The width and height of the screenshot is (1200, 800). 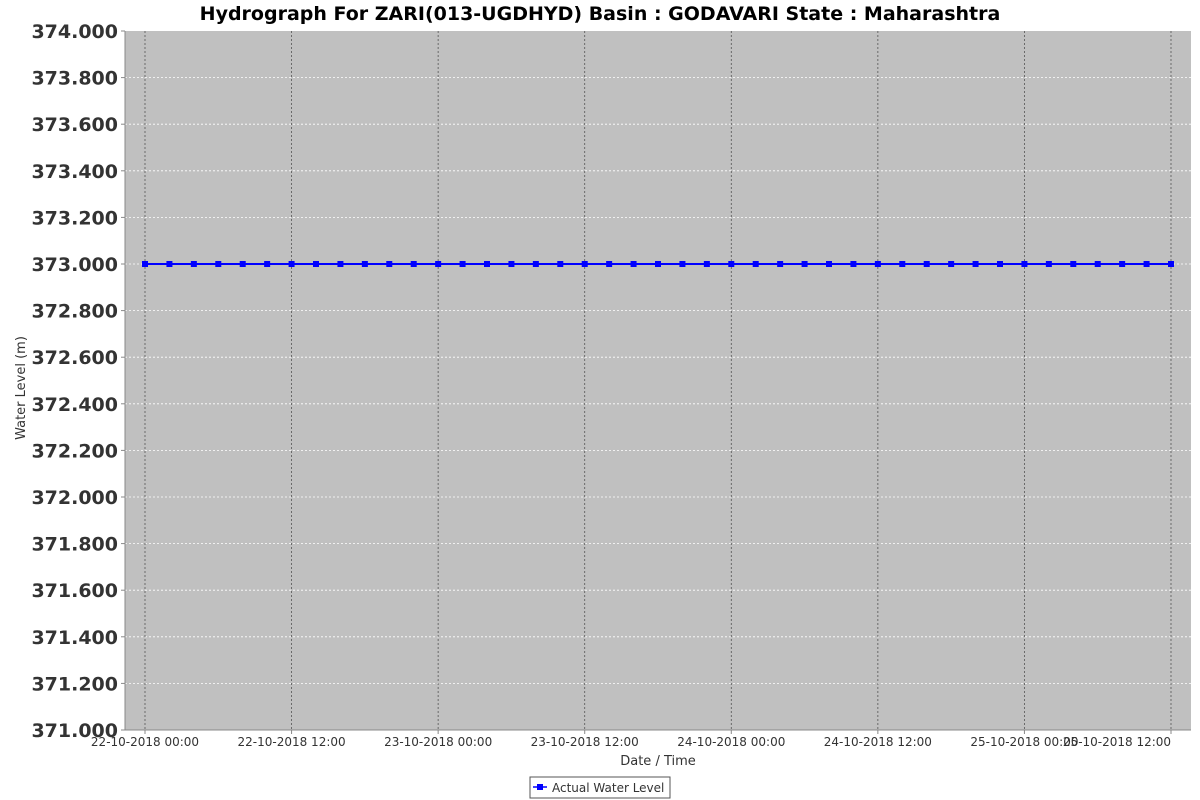 What do you see at coordinates (74, 79) in the screenshot?
I see `y-tick-label: 373.800` at bounding box center [74, 79].